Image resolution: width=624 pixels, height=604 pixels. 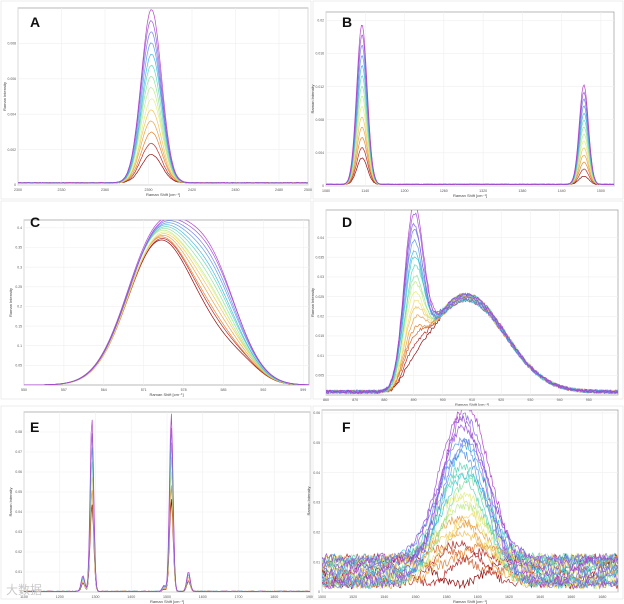 What do you see at coordinates (149, 190) in the screenshot?
I see `x-tick-label: 2390` at bounding box center [149, 190].